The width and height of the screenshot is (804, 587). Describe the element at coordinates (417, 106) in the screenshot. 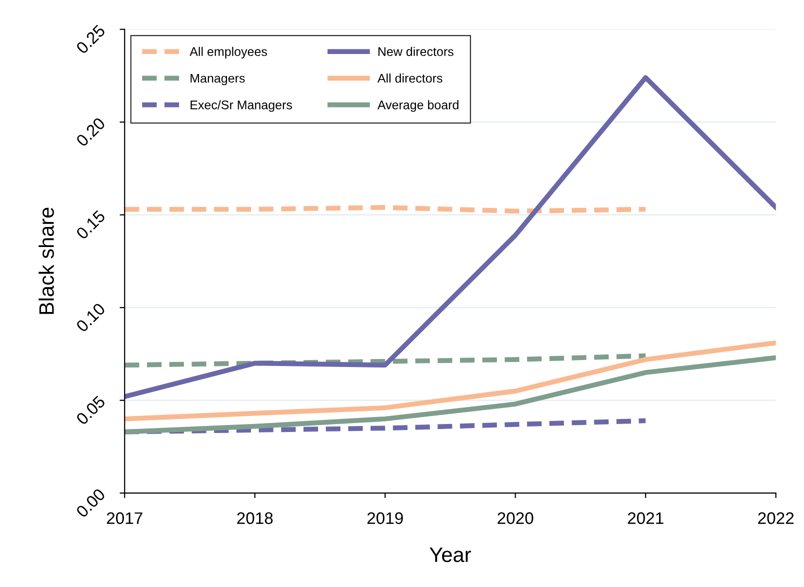

I see `legend-label: Average board` at that location.